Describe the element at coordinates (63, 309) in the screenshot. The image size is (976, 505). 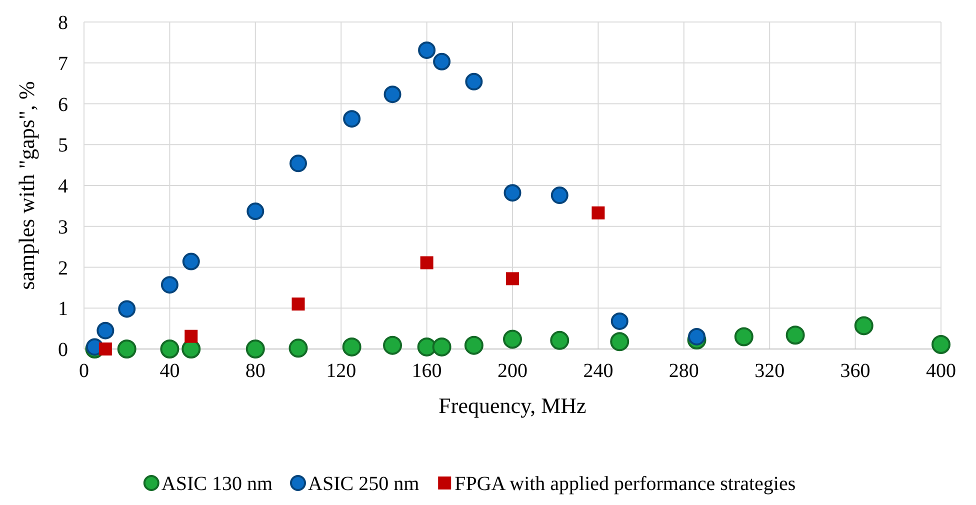
I see `y-tick-label: 1` at that location.